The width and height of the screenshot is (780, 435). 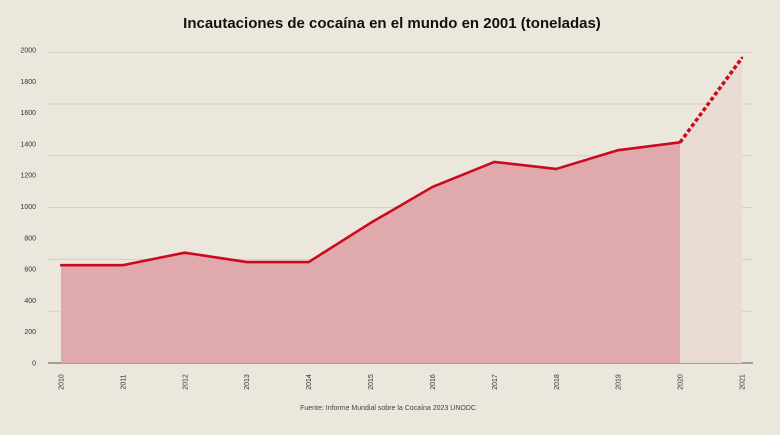 What do you see at coordinates (309, 382) in the screenshot?
I see `x-tick-label: 2014` at bounding box center [309, 382].